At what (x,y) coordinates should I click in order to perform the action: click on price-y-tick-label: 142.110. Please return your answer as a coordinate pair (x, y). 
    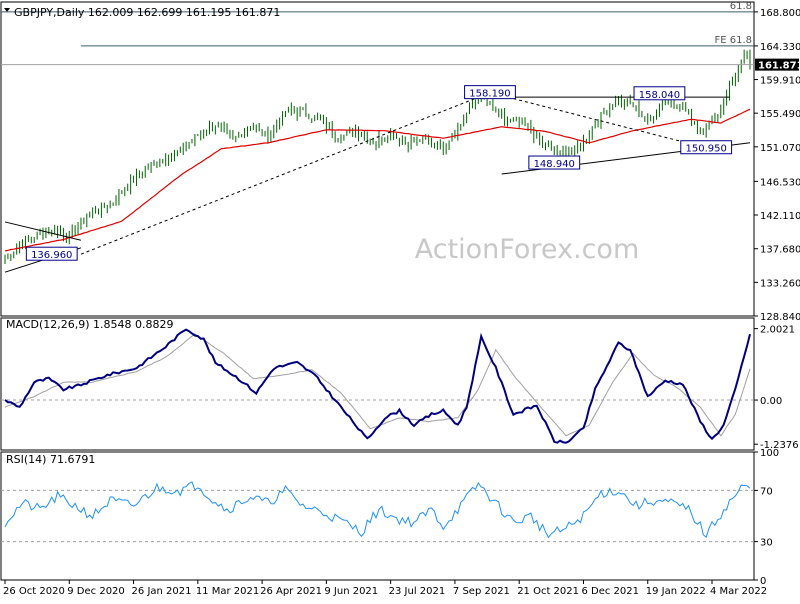
    Looking at the image, I should click on (780, 216).